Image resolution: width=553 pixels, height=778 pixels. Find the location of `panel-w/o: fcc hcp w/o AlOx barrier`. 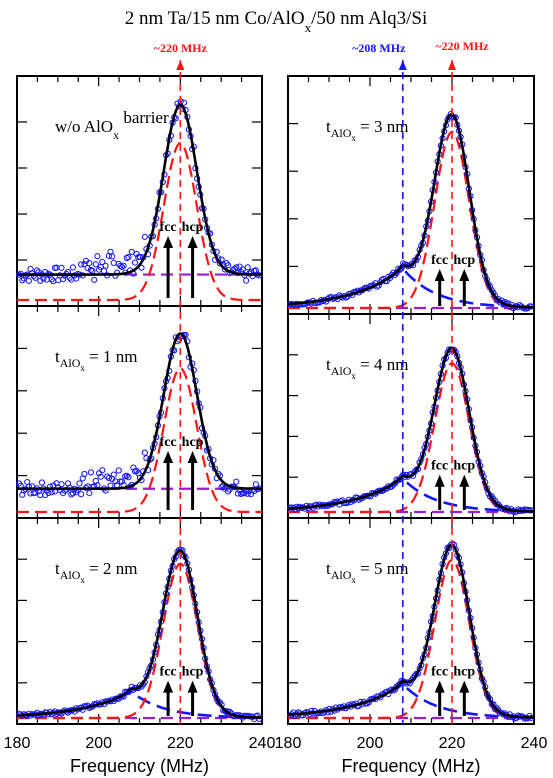

panel-w/o: fcc hcp w/o AlOx barrier is located at coordinates (139, 191).